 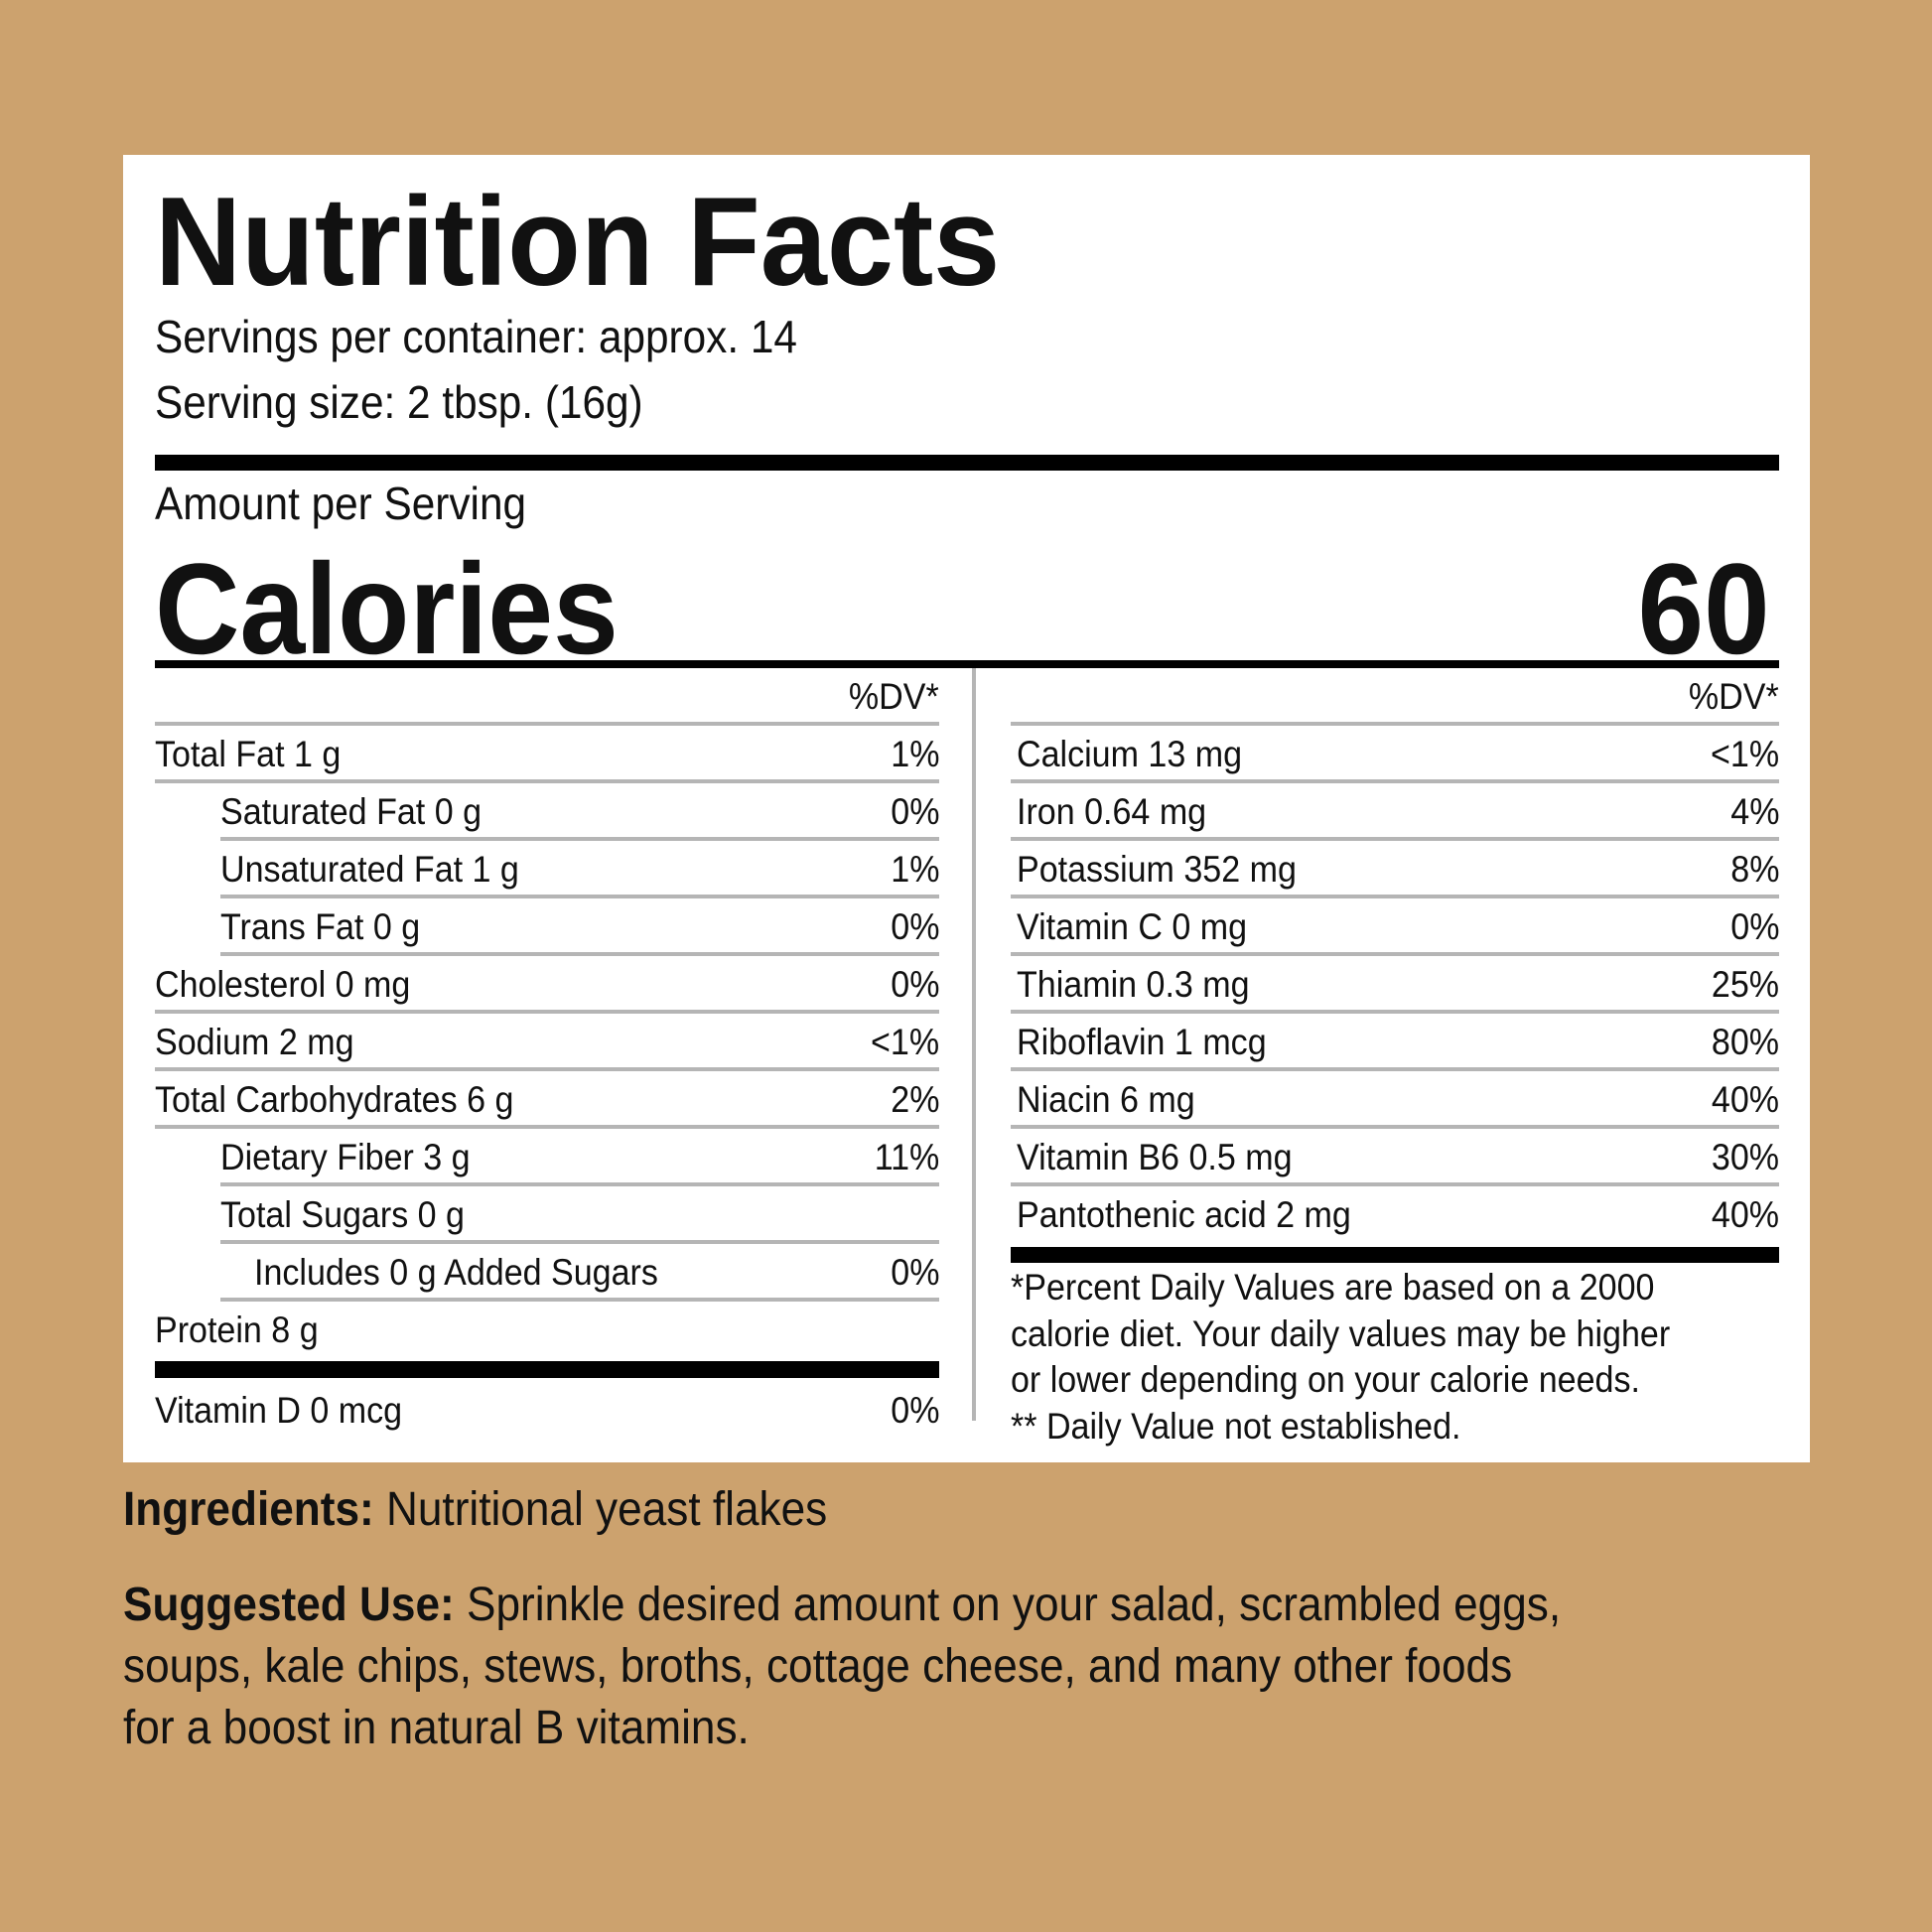 I want to click on nutrient-label: Saturated Fat 0 g, so click(x=351, y=812).